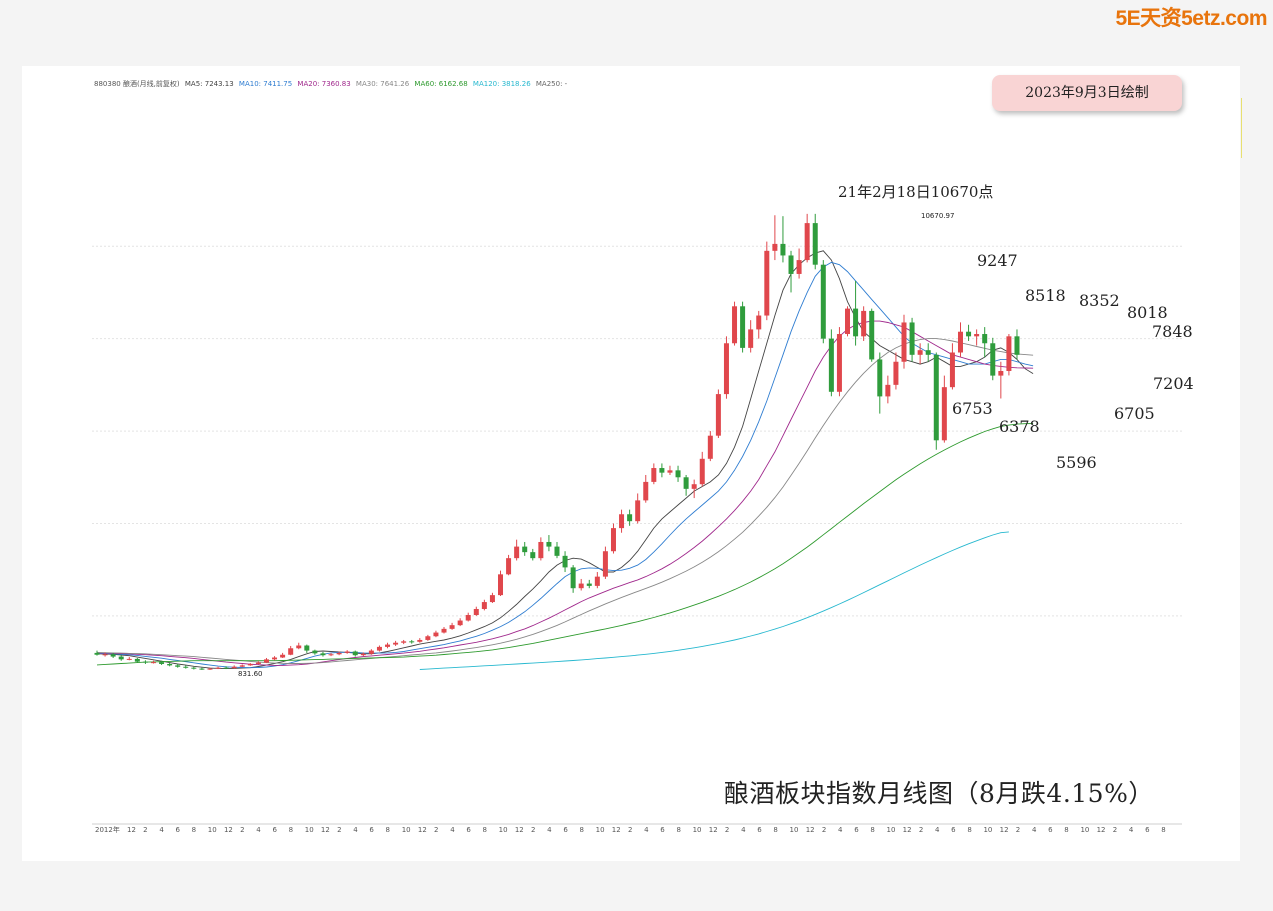  I want to click on annotation-label: 10670.97, so click(937, 216).